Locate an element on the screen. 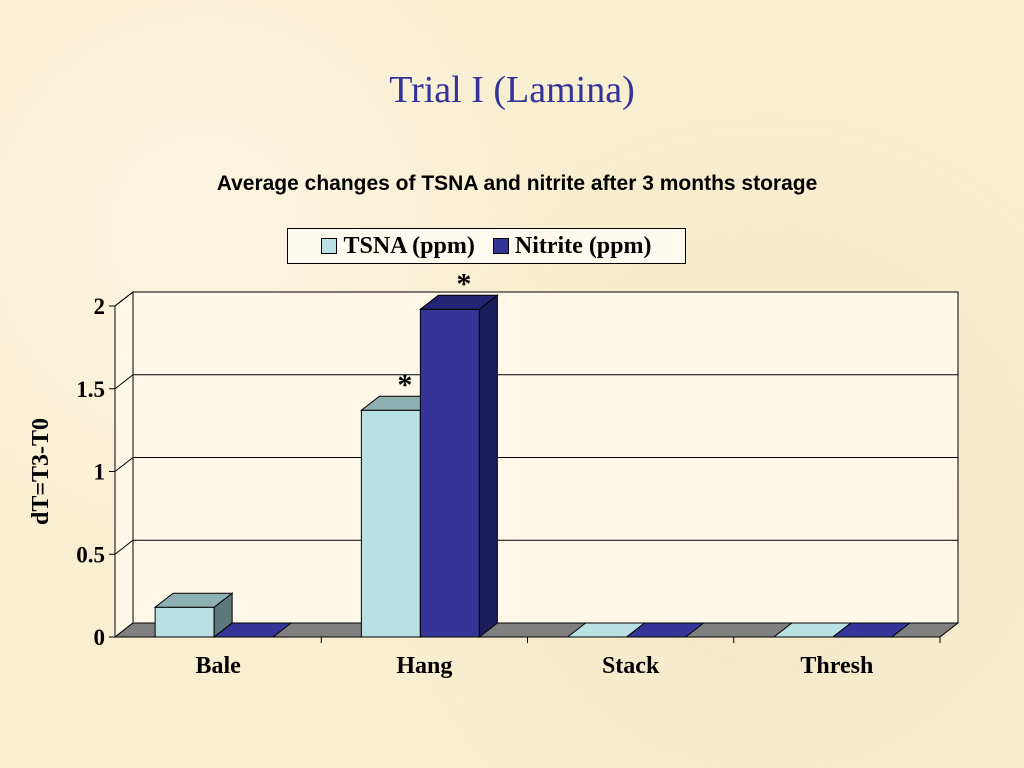 This screenshot has width=1024, height=768. y-tick-label: 1 is located at coordinates (100, 472).